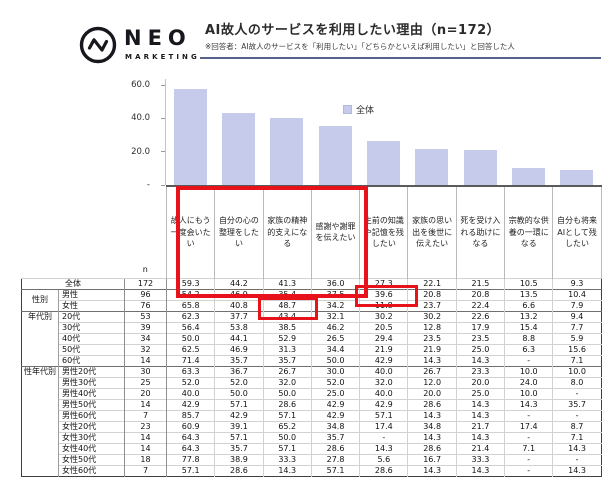 The height and width of the screenshot is (488, 609). I want to click on data-cell: 9.3, so click(577, 283).